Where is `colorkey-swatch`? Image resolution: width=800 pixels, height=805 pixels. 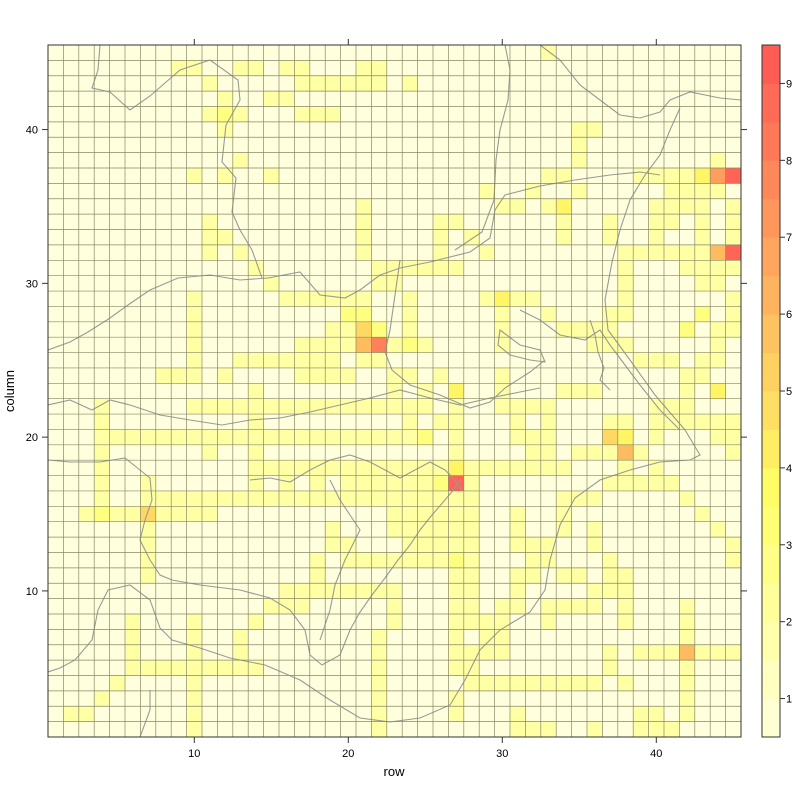
colorkey-swatch is located at coordinates (771, 410).